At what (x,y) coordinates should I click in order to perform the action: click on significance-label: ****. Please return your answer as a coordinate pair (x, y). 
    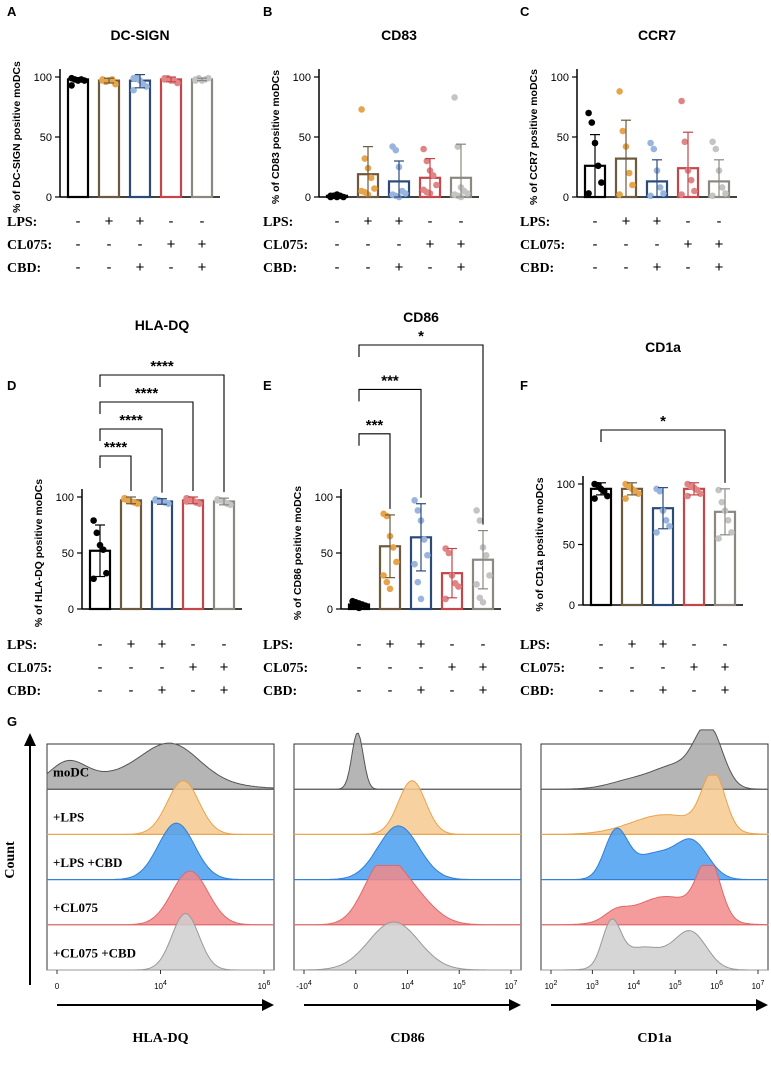
    Looking at the image, I should click on (131, 420).